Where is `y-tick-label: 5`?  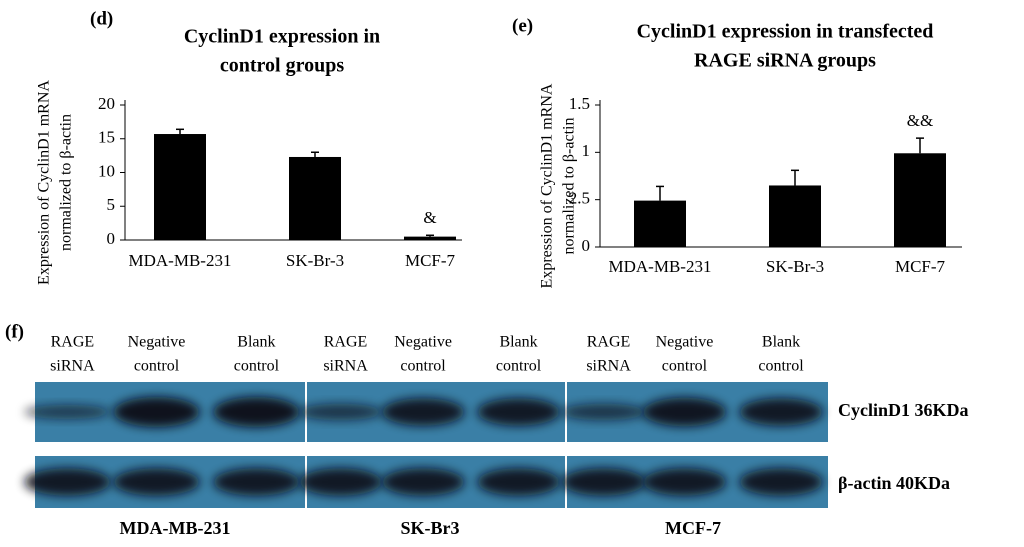
y-tick-label: 5 is located at coordinates (111, 204).